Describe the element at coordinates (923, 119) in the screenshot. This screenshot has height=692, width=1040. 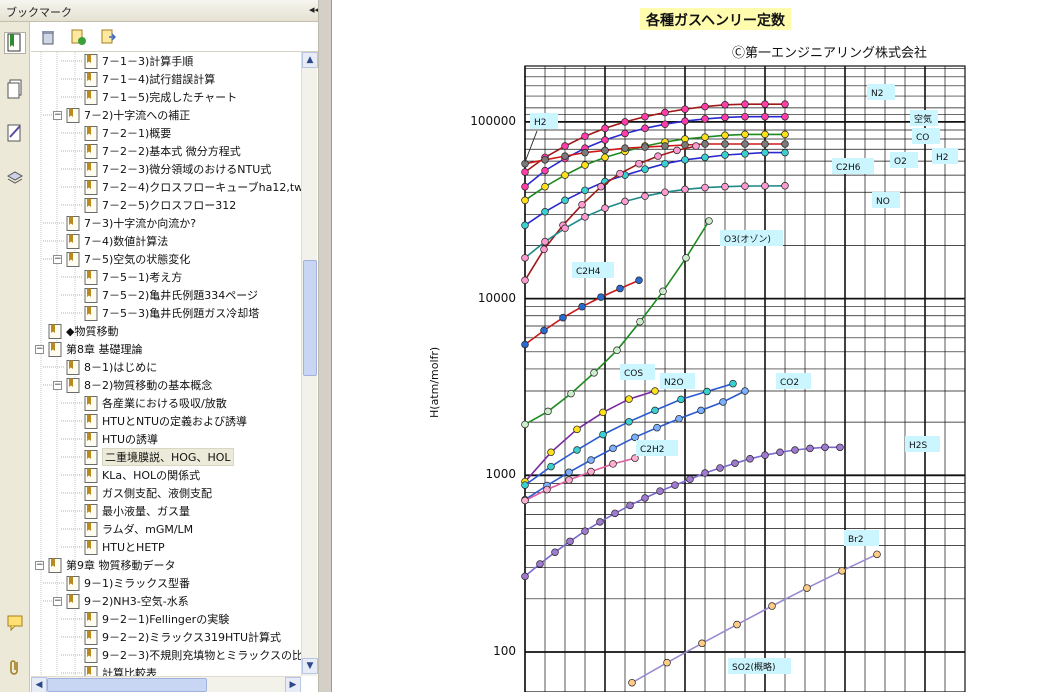
I see `series-label: 空気` at that location.